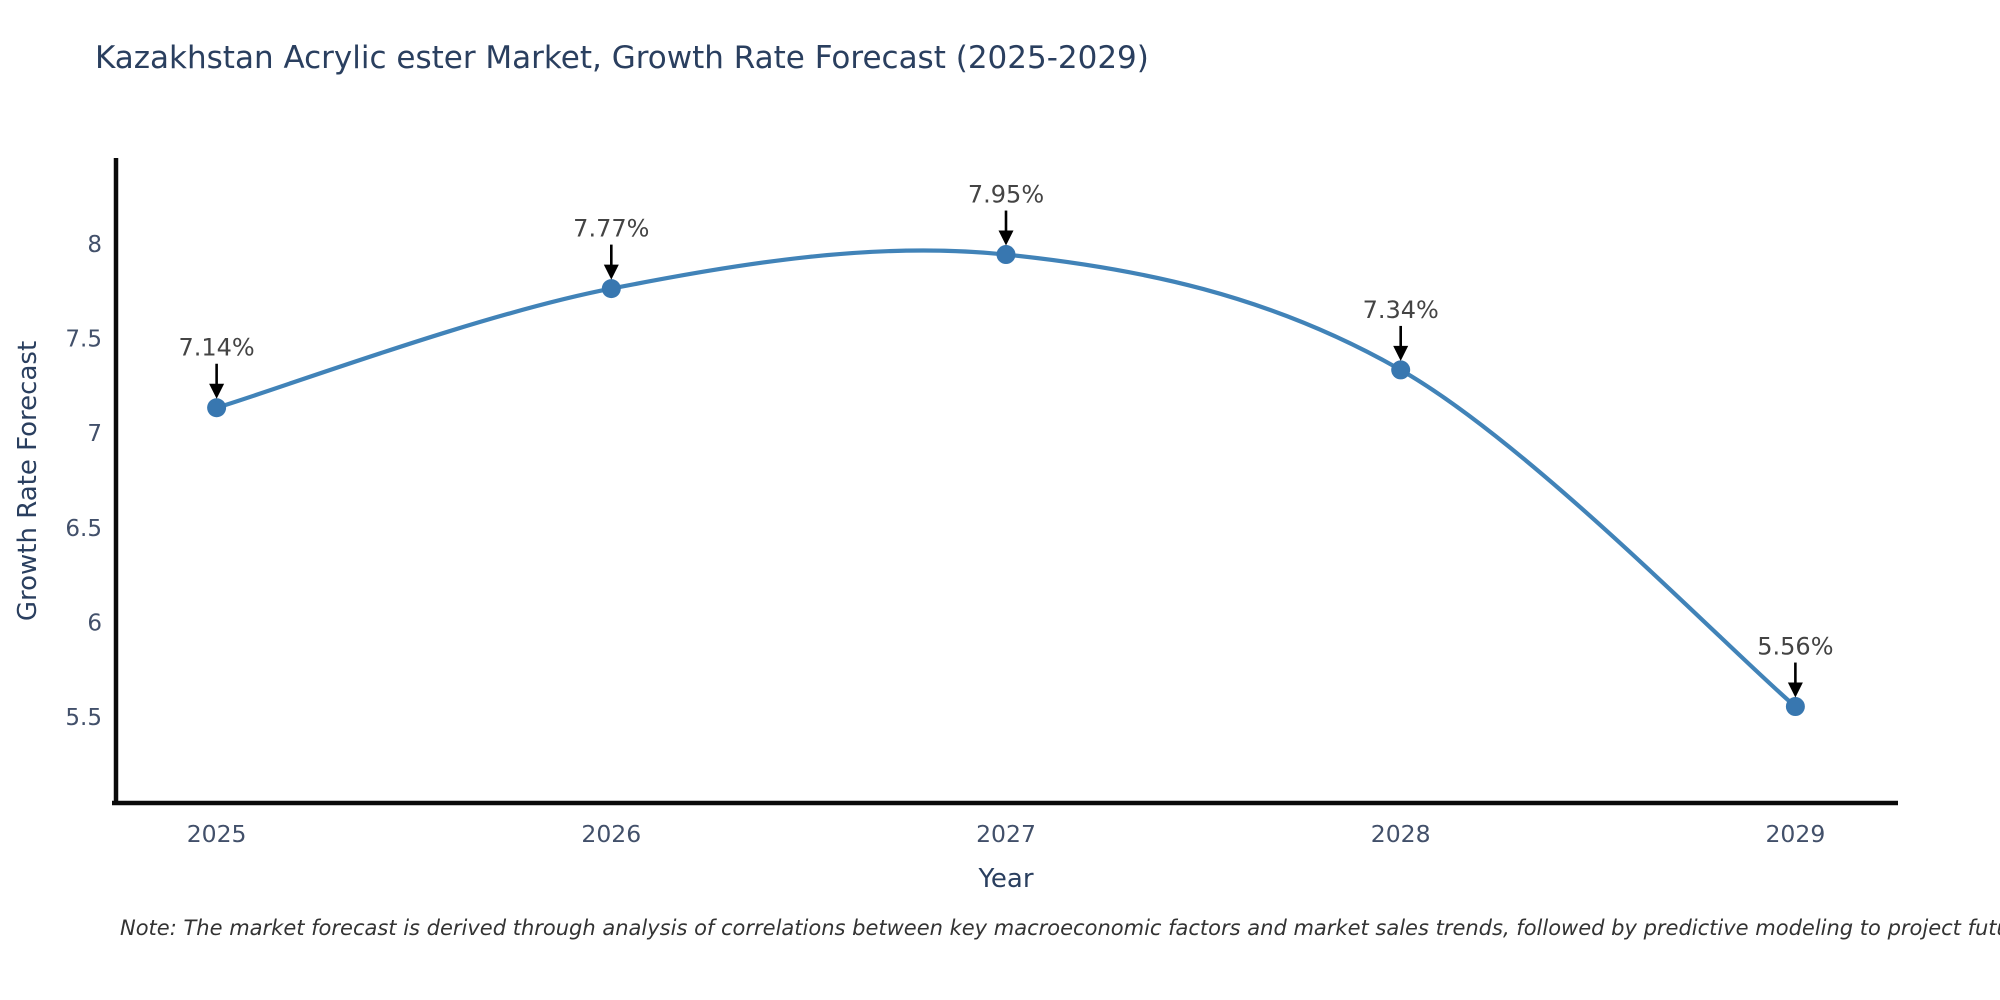 The height and width of the screenshot is (1000, 2000). What do you see at coordinates (216, 348) in the screenshot?
I see `annotation-label: 7.14%` at bounding box center [216, 348].